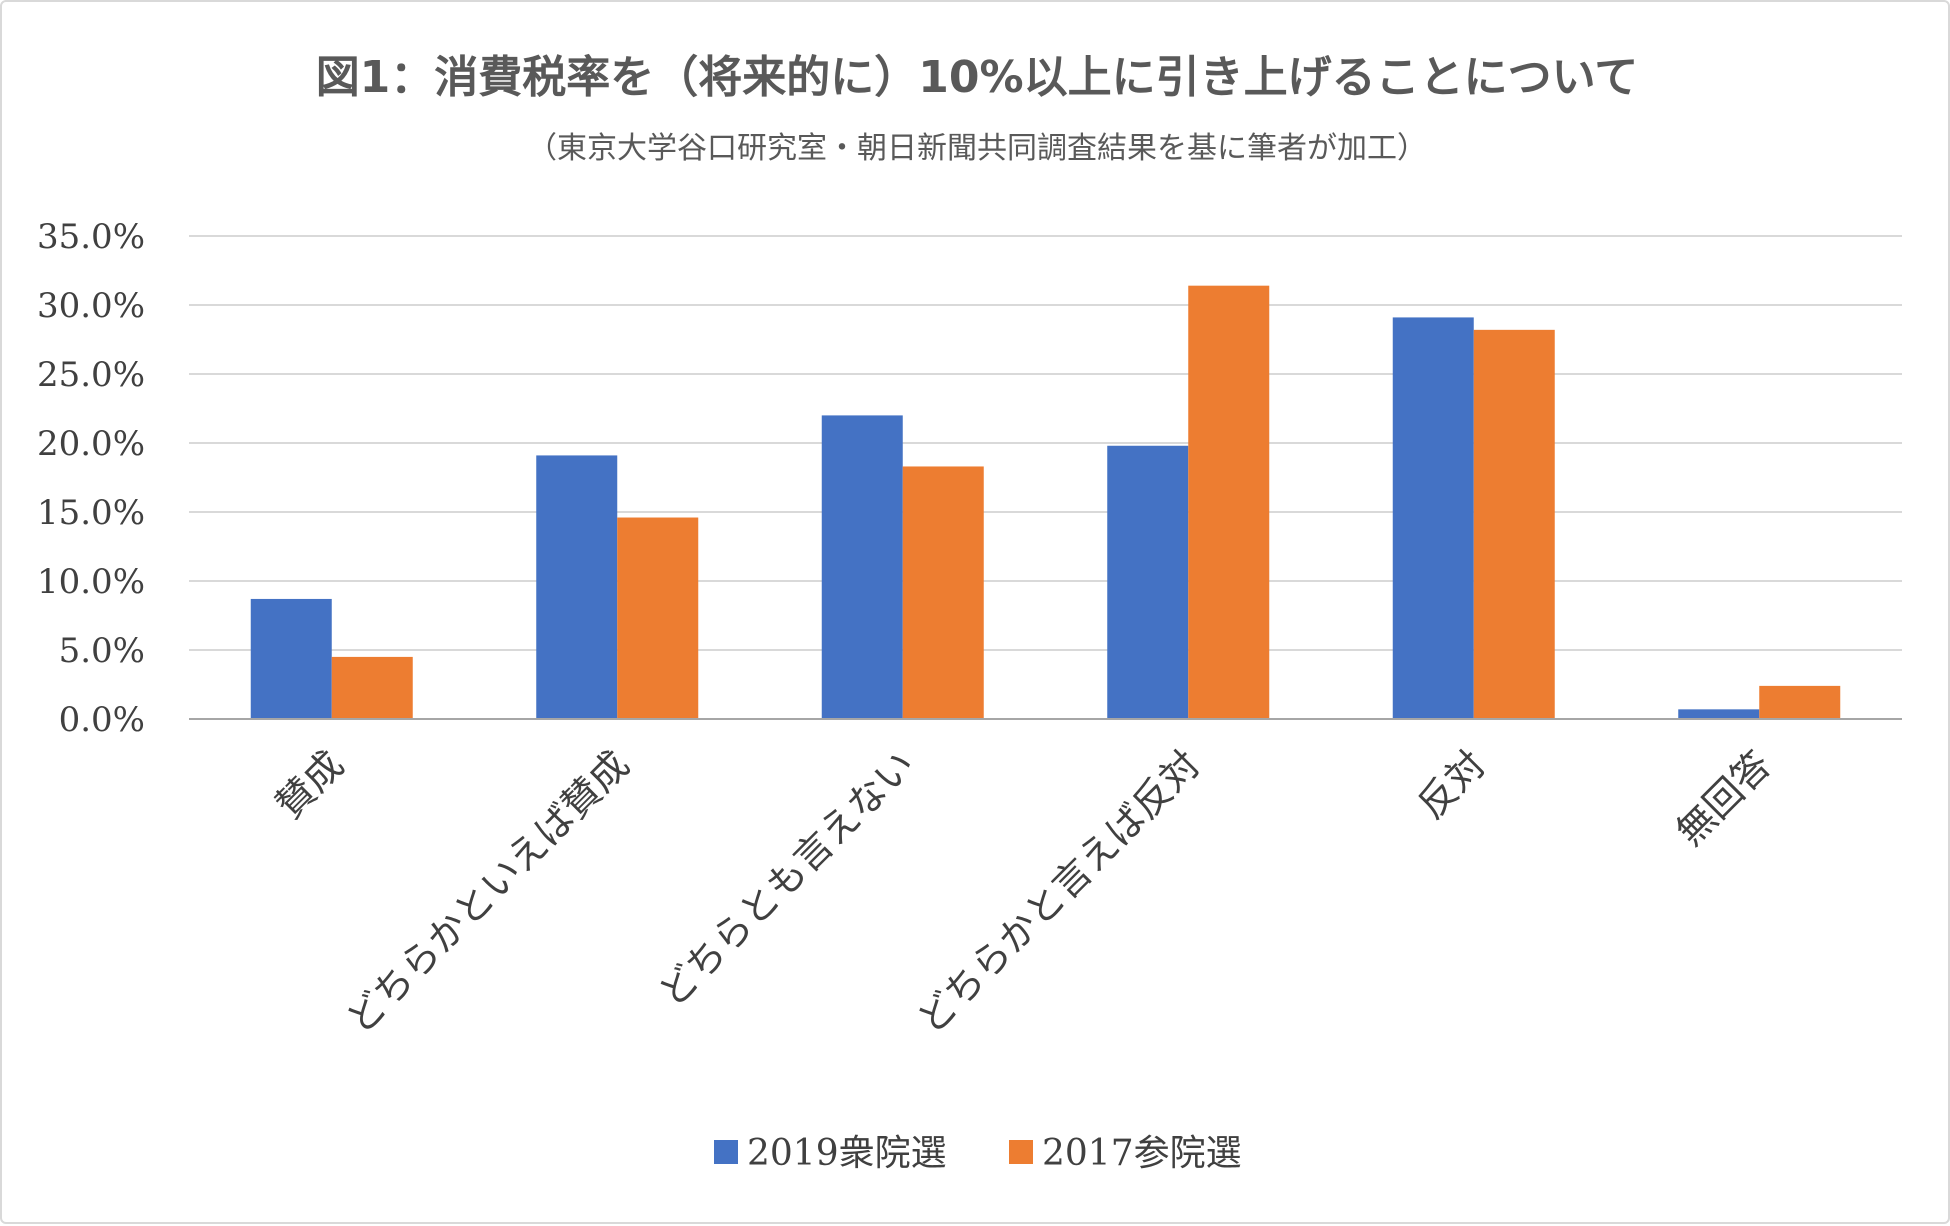 The width and height of the screenshot is (1950, 1226). Describe the element at coordinates (1059, 892) in the screenshot. I see `x-category-label: どちらかと言えば反対` at that location.